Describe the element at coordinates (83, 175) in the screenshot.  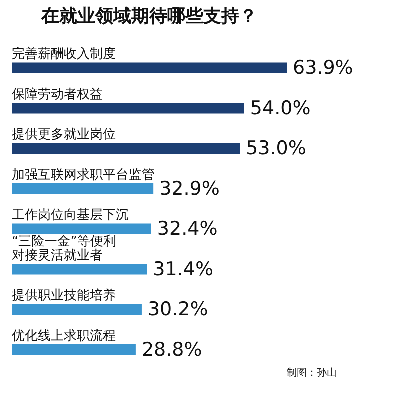
I see `y-tick-label: 加强互联网求职平台监管` at that location.